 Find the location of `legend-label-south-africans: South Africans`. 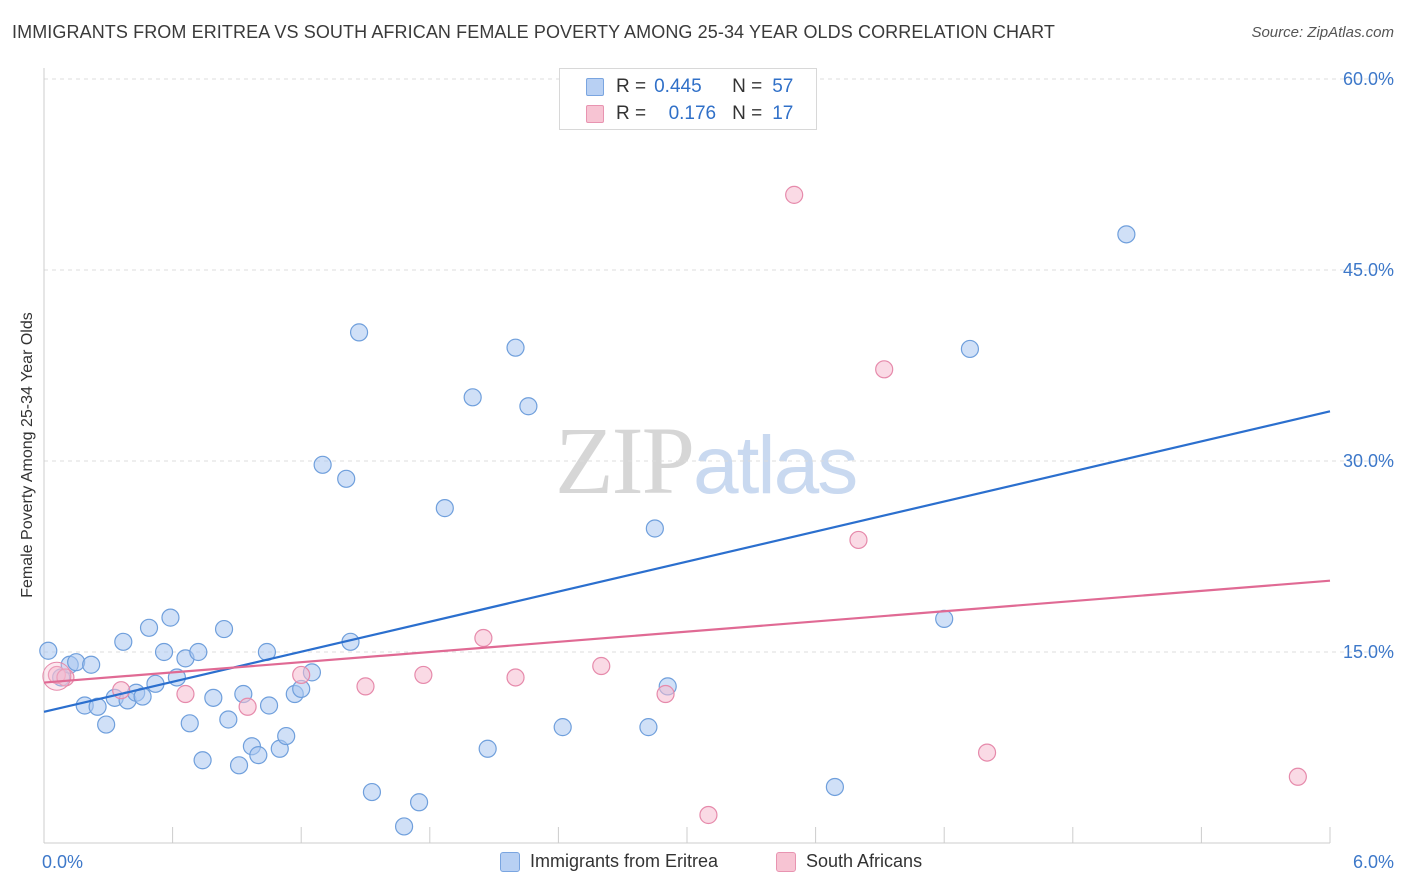

legend-label-south-africans: South Africans is located at coordinates (864, 861).